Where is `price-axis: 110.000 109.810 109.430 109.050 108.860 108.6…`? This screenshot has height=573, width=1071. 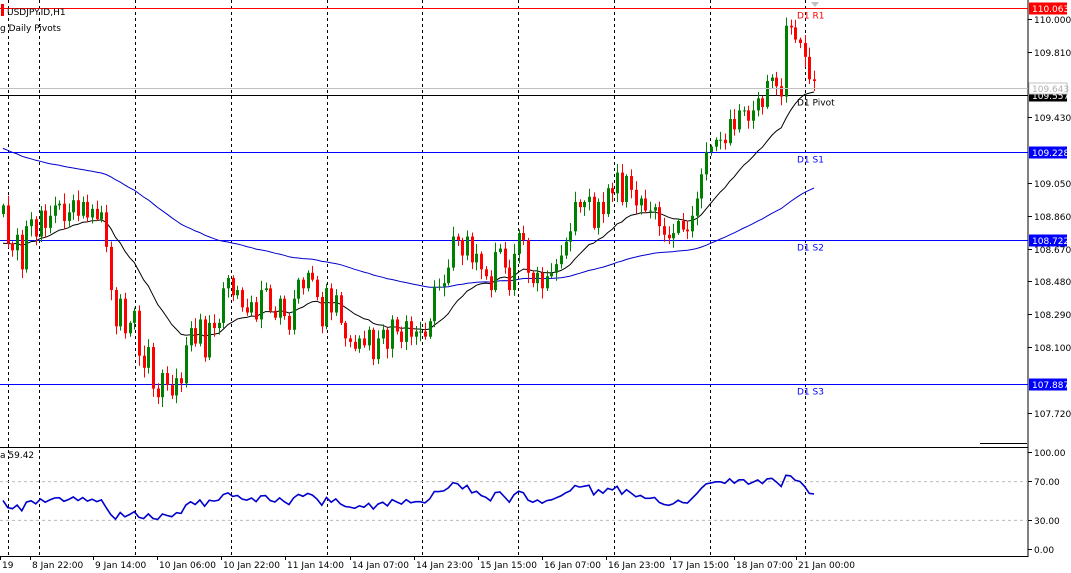 price-axis: 110.000 109.810 109.430 109.050 108.860 108.6… is located at coordinates (1049, 286).